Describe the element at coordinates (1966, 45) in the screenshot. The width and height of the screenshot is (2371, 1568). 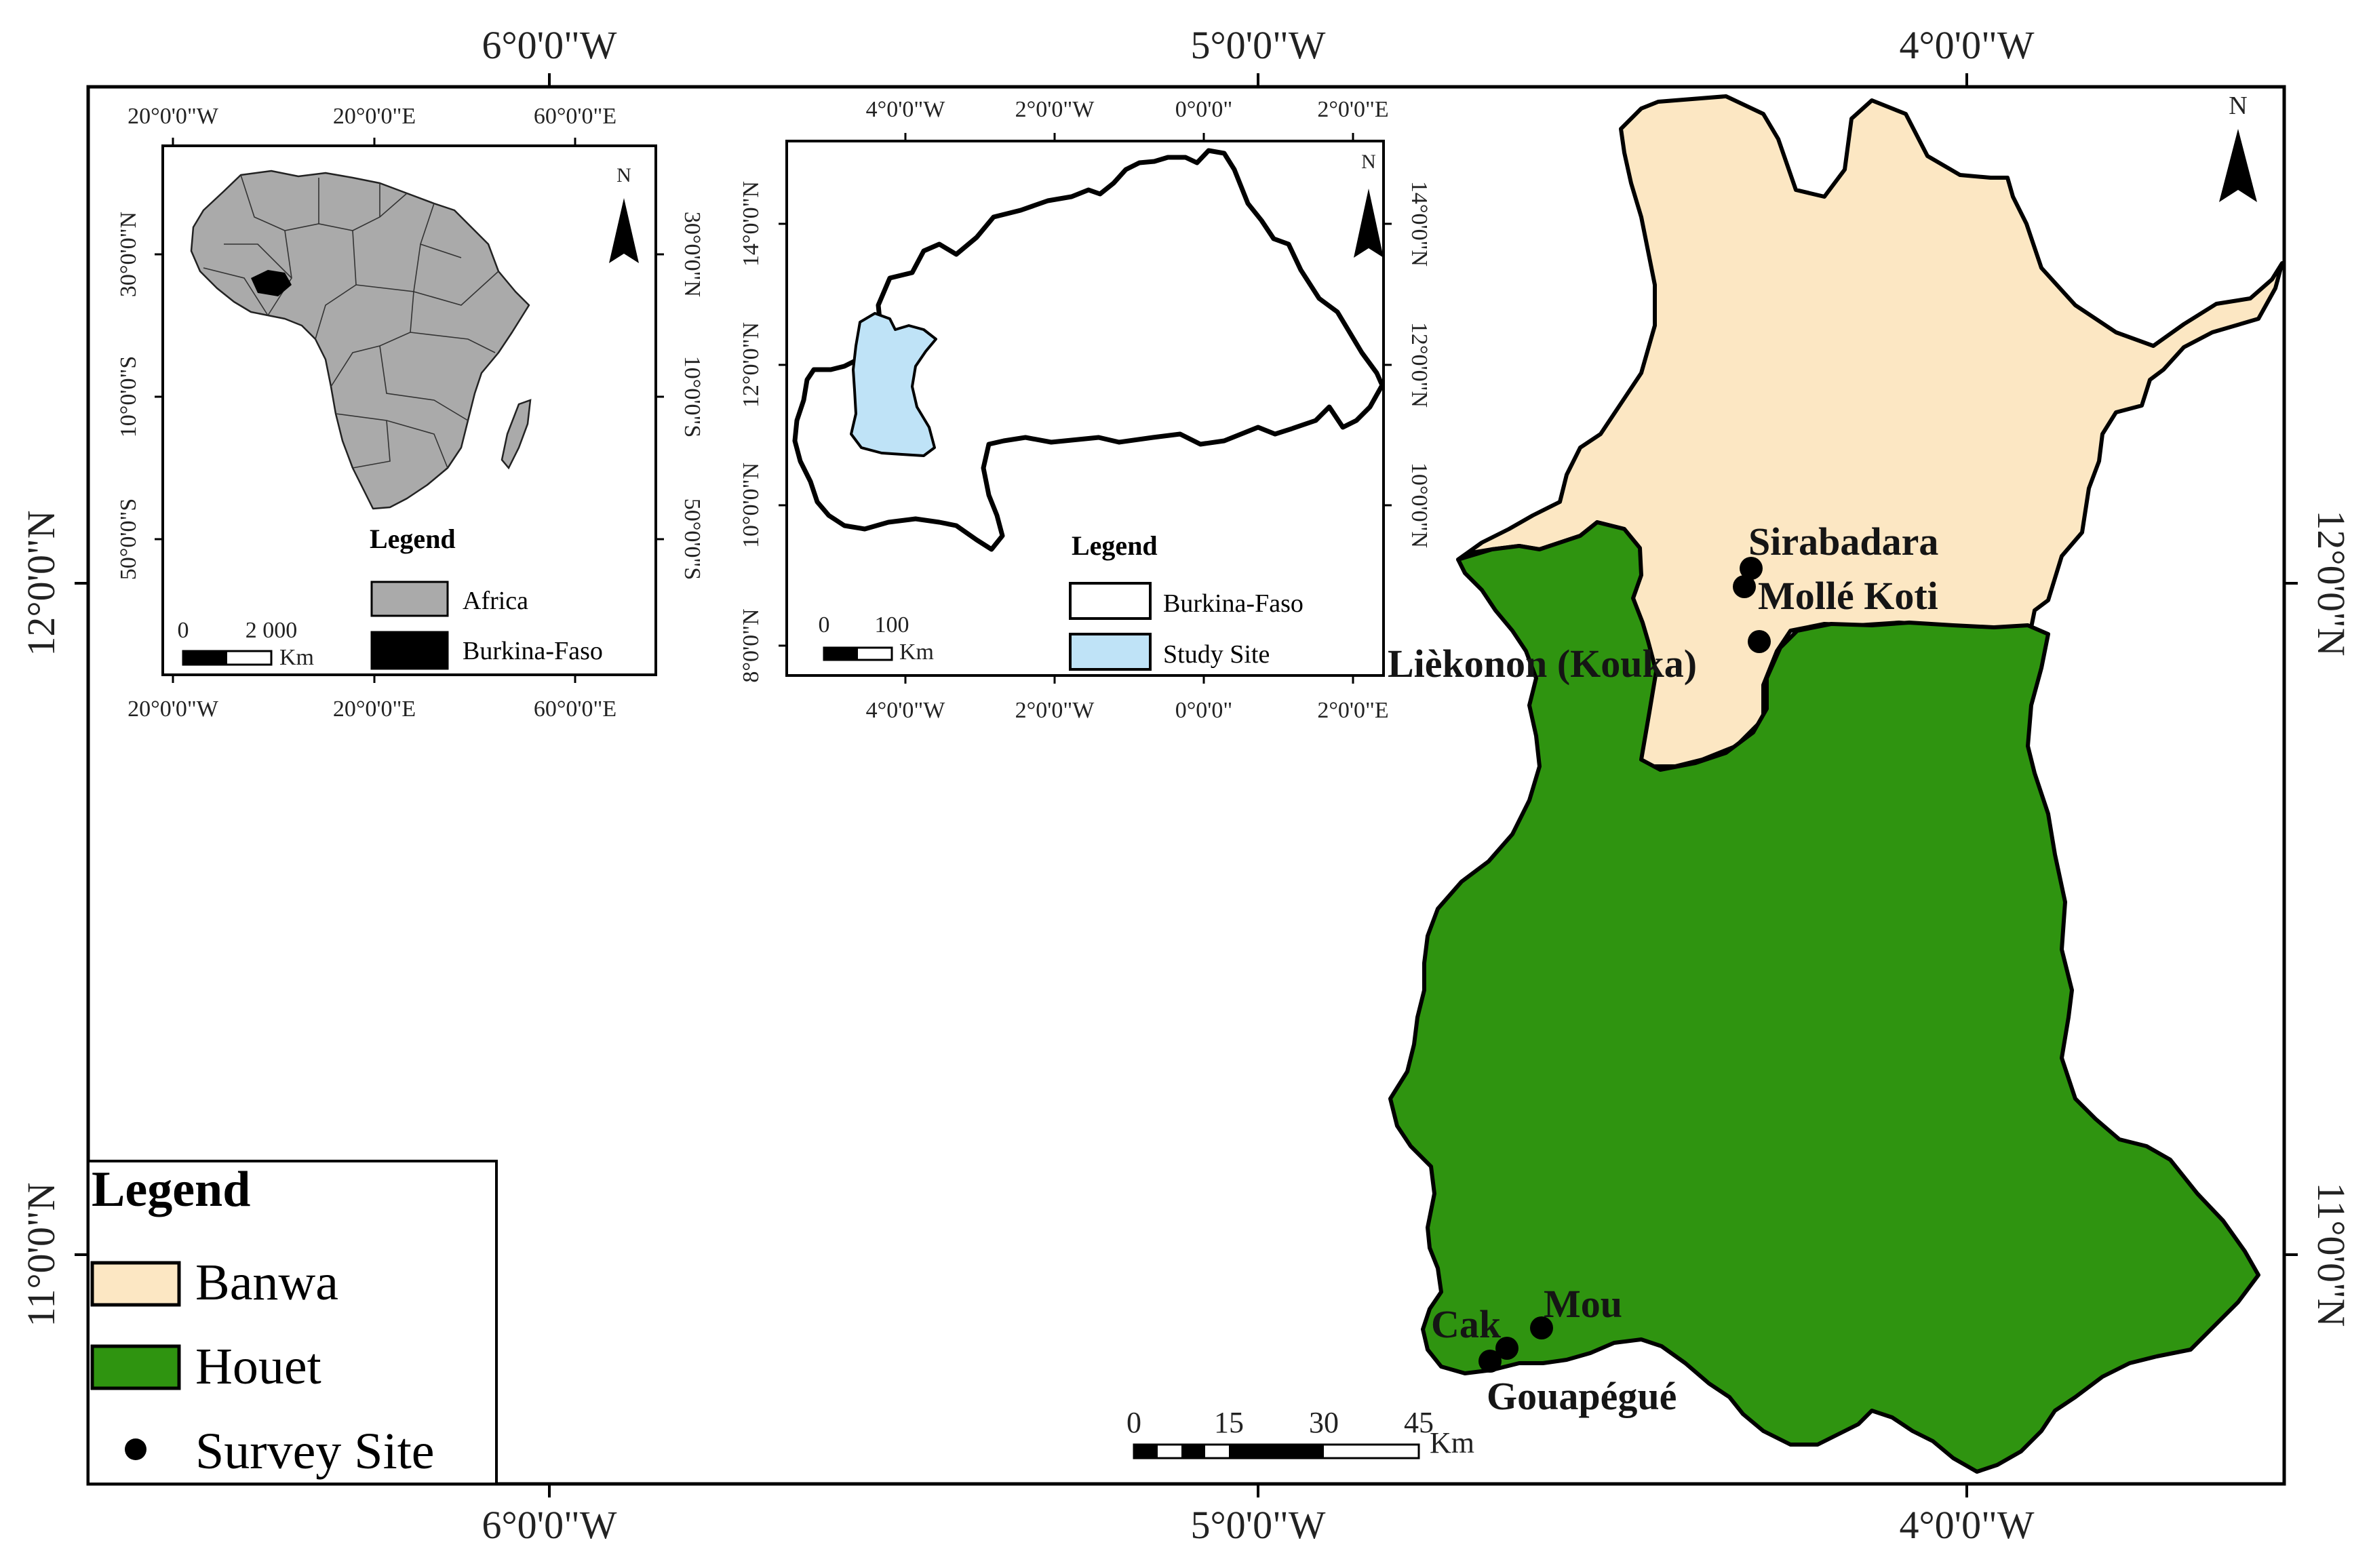
I see `tick-label-top-2: 4°0'0"W` at that location.